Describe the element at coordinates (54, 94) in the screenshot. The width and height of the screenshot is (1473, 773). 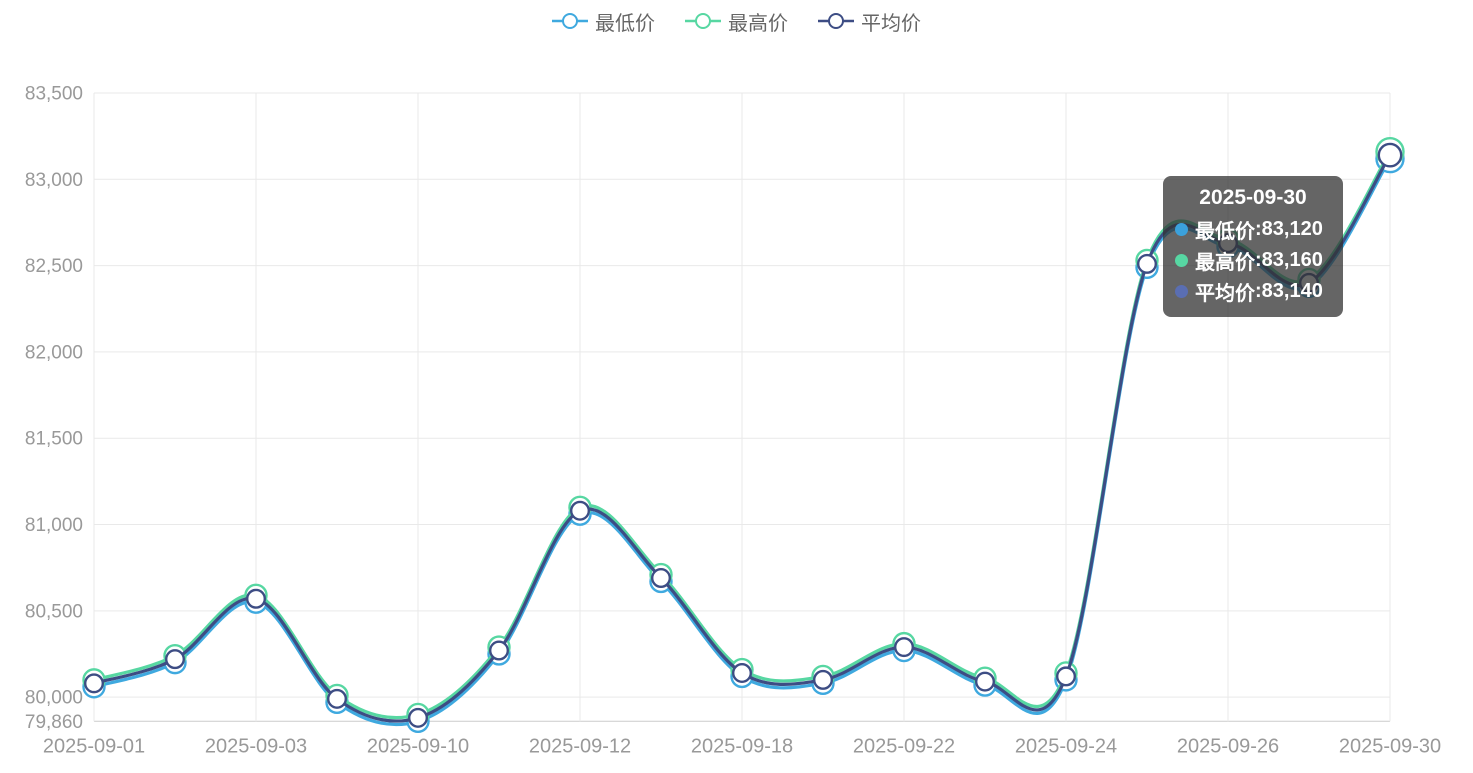
I see `y-axis-label: 83,500` at that location.